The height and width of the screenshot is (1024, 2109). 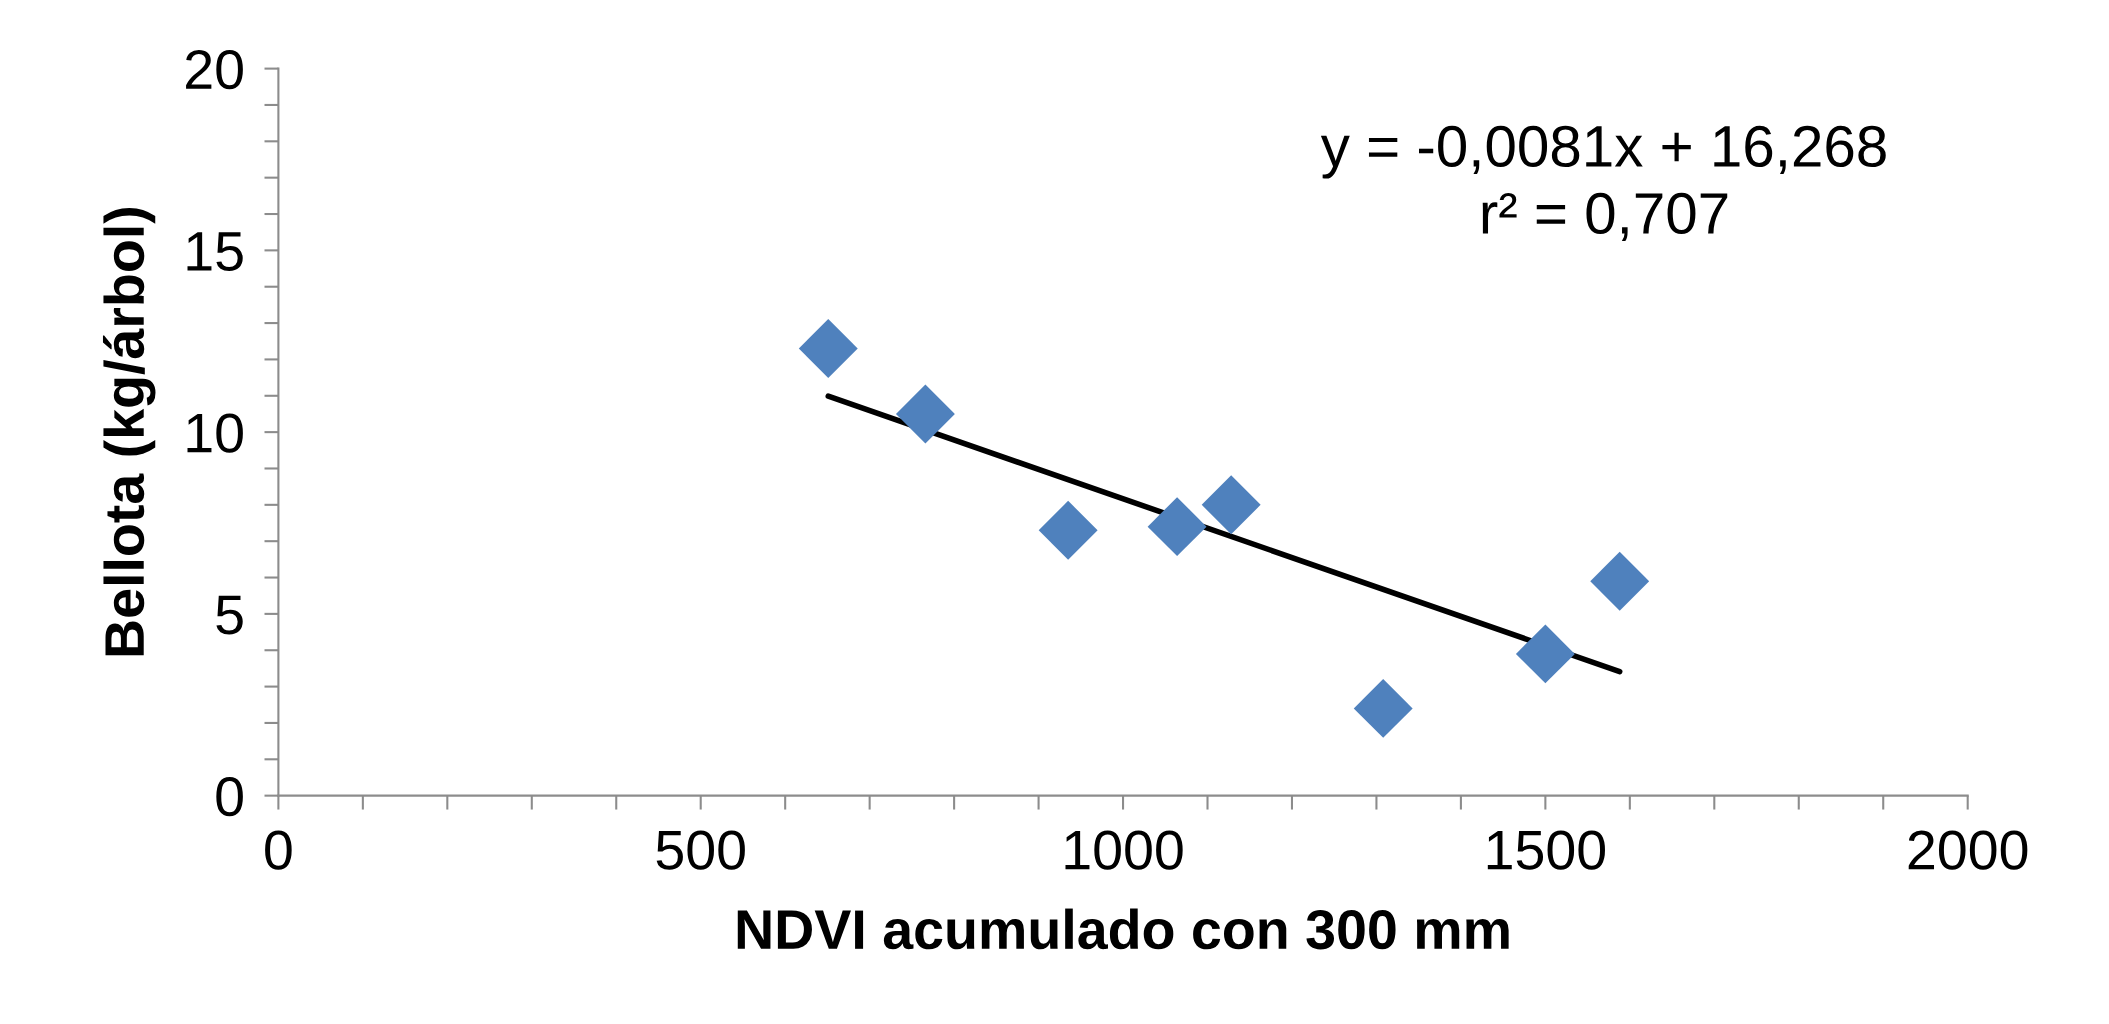 What do you see at coordinates (700, 850) in the screenshot?
I see `x-tick-label: 500` at bounding box center [700, 850].